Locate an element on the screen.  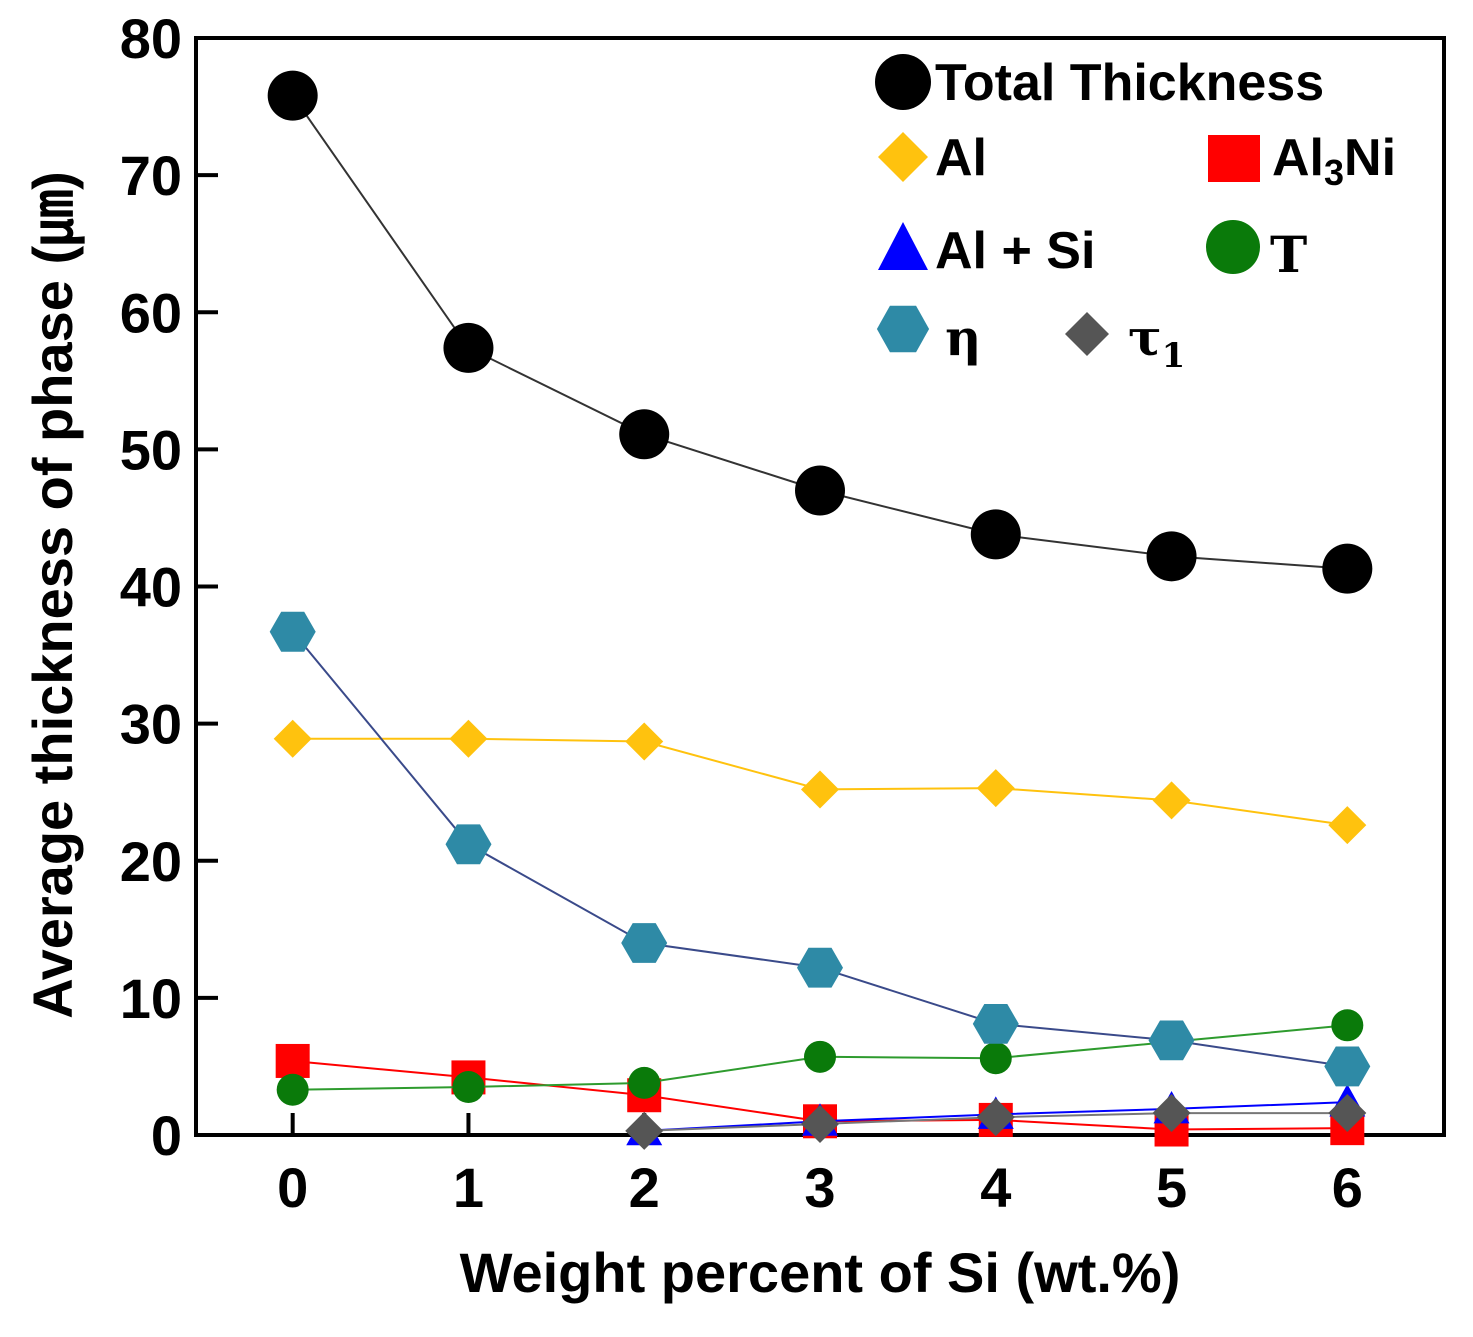
x-tick-label: 3 is located at coordinates (819, 1187).